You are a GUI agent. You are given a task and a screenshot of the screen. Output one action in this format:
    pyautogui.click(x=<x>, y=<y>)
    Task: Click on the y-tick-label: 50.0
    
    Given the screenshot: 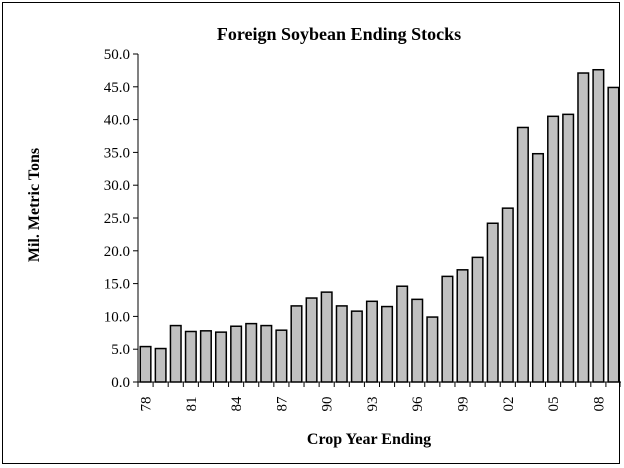 What is the action you would take?
    pyautogui.click(x=117, y=55)
    